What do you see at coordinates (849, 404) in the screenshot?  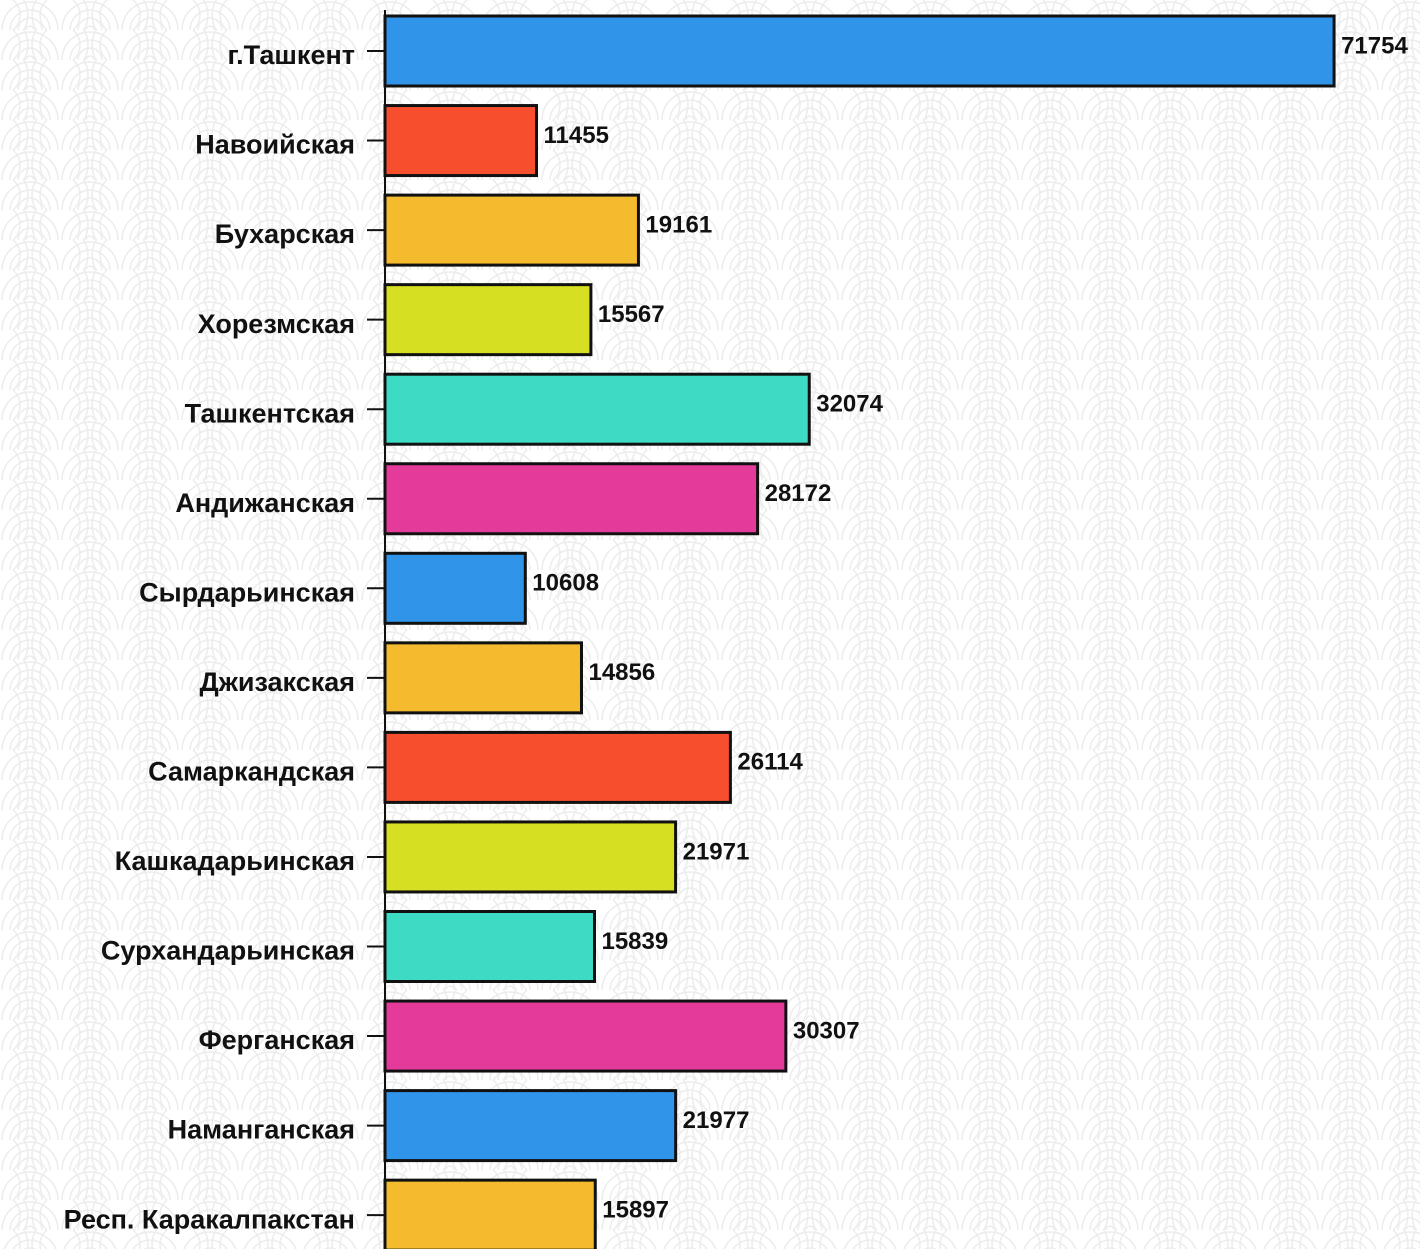 I see `value-label: 32074` at bounding box center [849, 404].